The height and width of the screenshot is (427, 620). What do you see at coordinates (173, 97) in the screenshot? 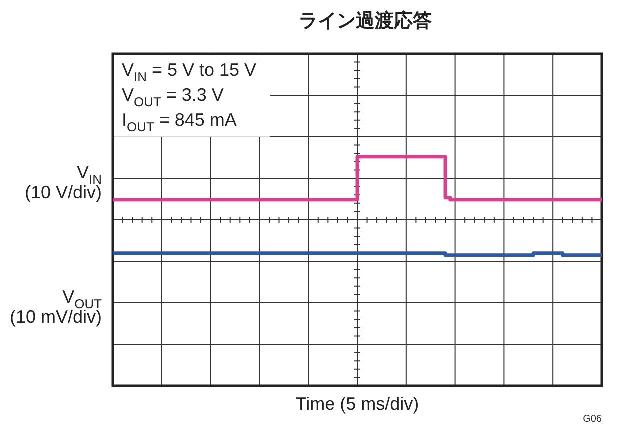
I see `text: V$_{OUT}$ = 3.3 V` at bounding box center [173, 97].